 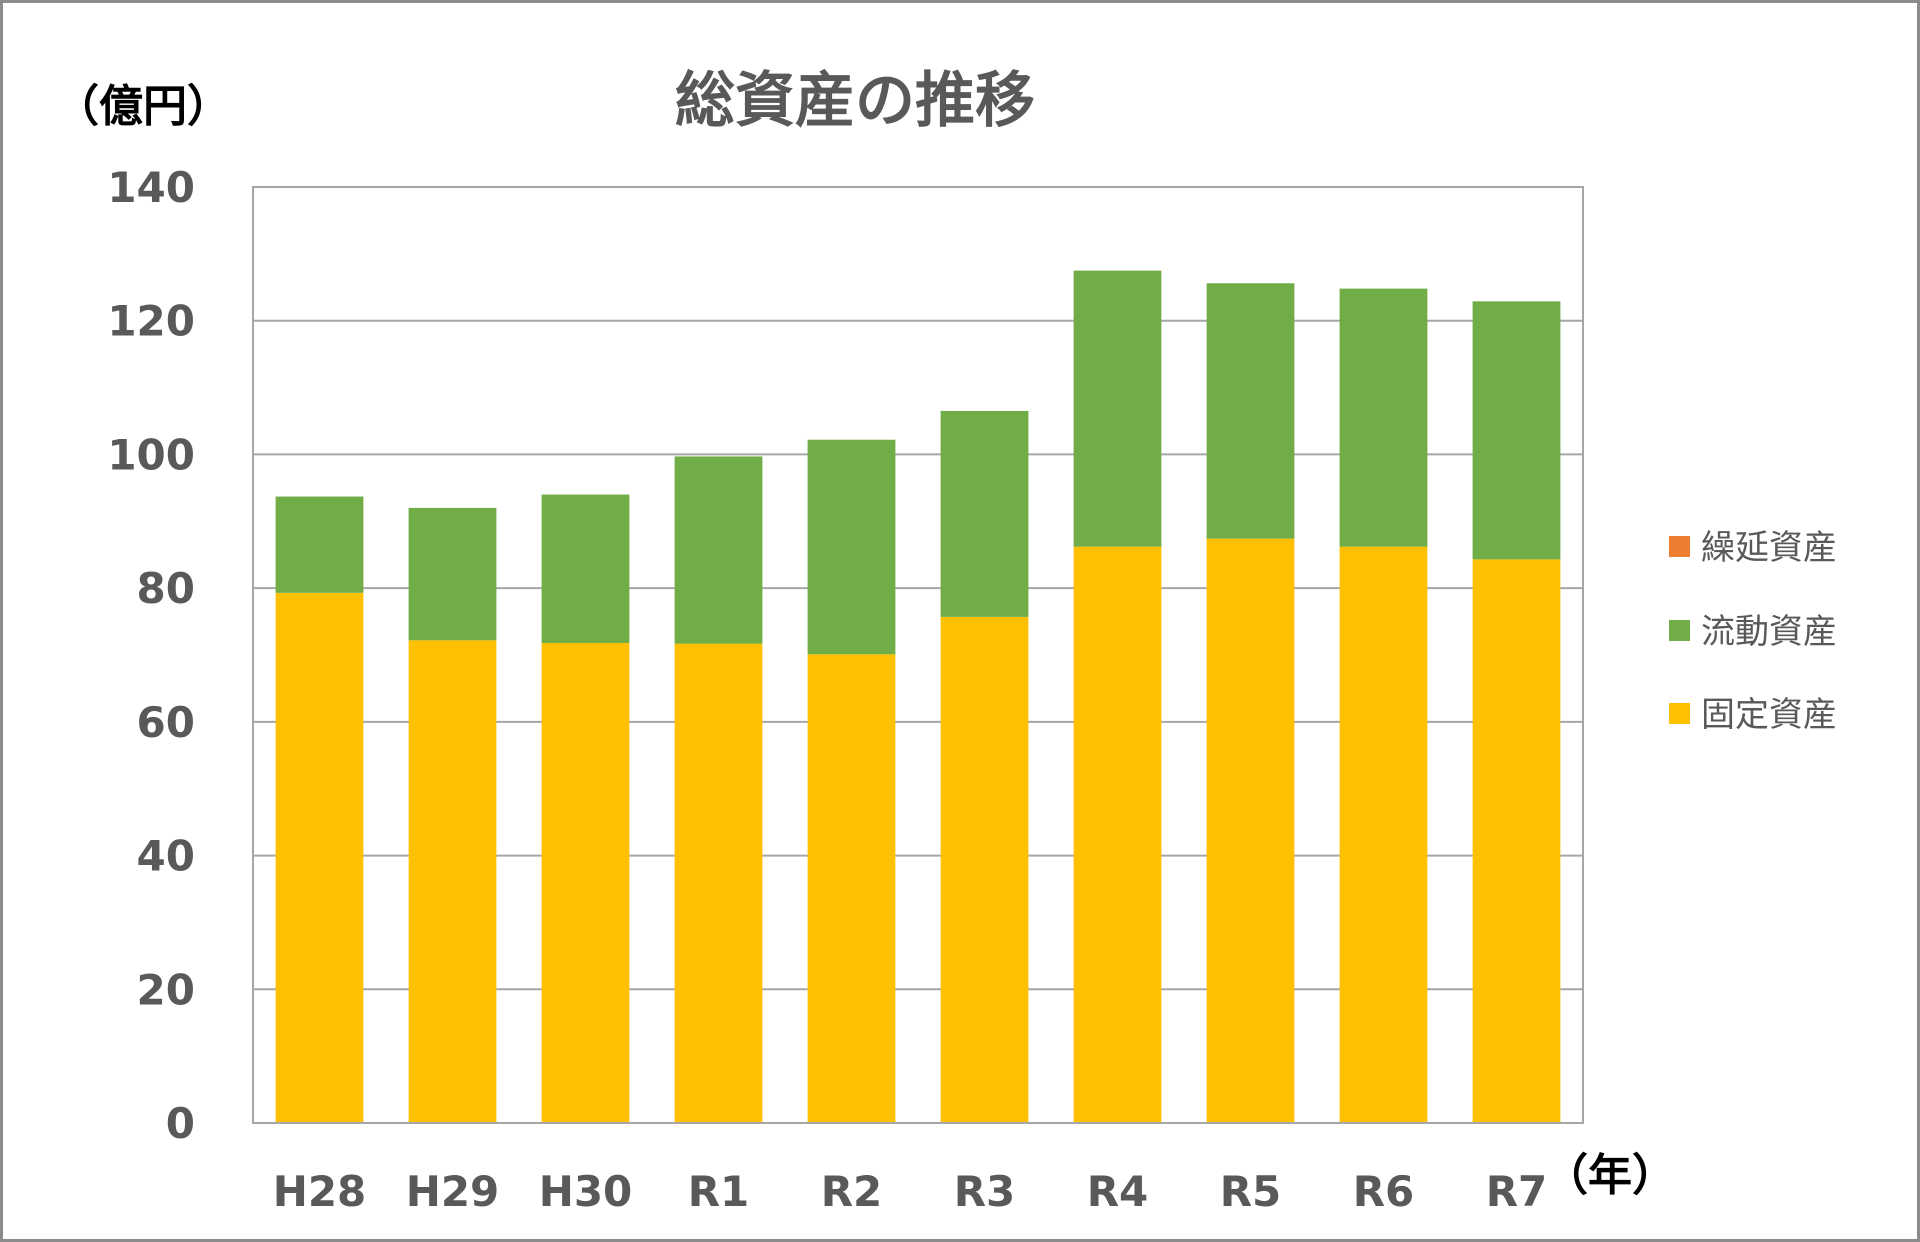 I want to click on x-tick-label: R1, so click(x=719, y=1191).